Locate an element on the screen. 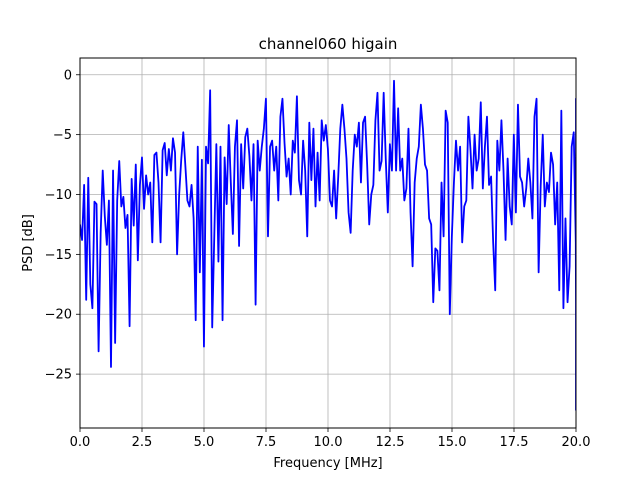 This screenshot has width=640, height=480. x-axis-label: Frequency [MHz] is located at coordinates (327, 463).